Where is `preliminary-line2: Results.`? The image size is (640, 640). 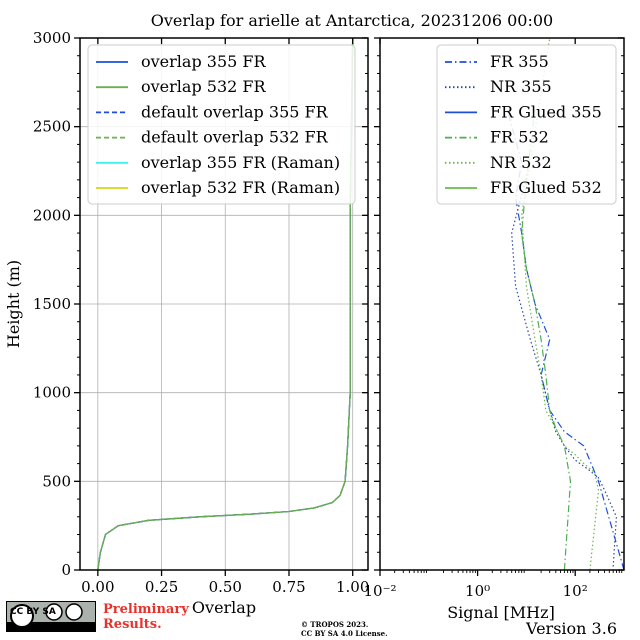 preliminary-line2: Results. is located at coordinates (132, 624).